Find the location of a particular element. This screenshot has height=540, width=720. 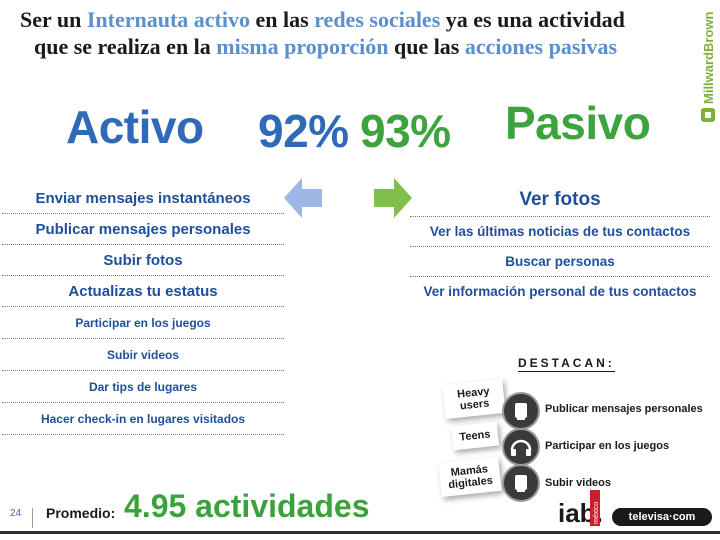

footer-divider is located at coordinates (32, 518).